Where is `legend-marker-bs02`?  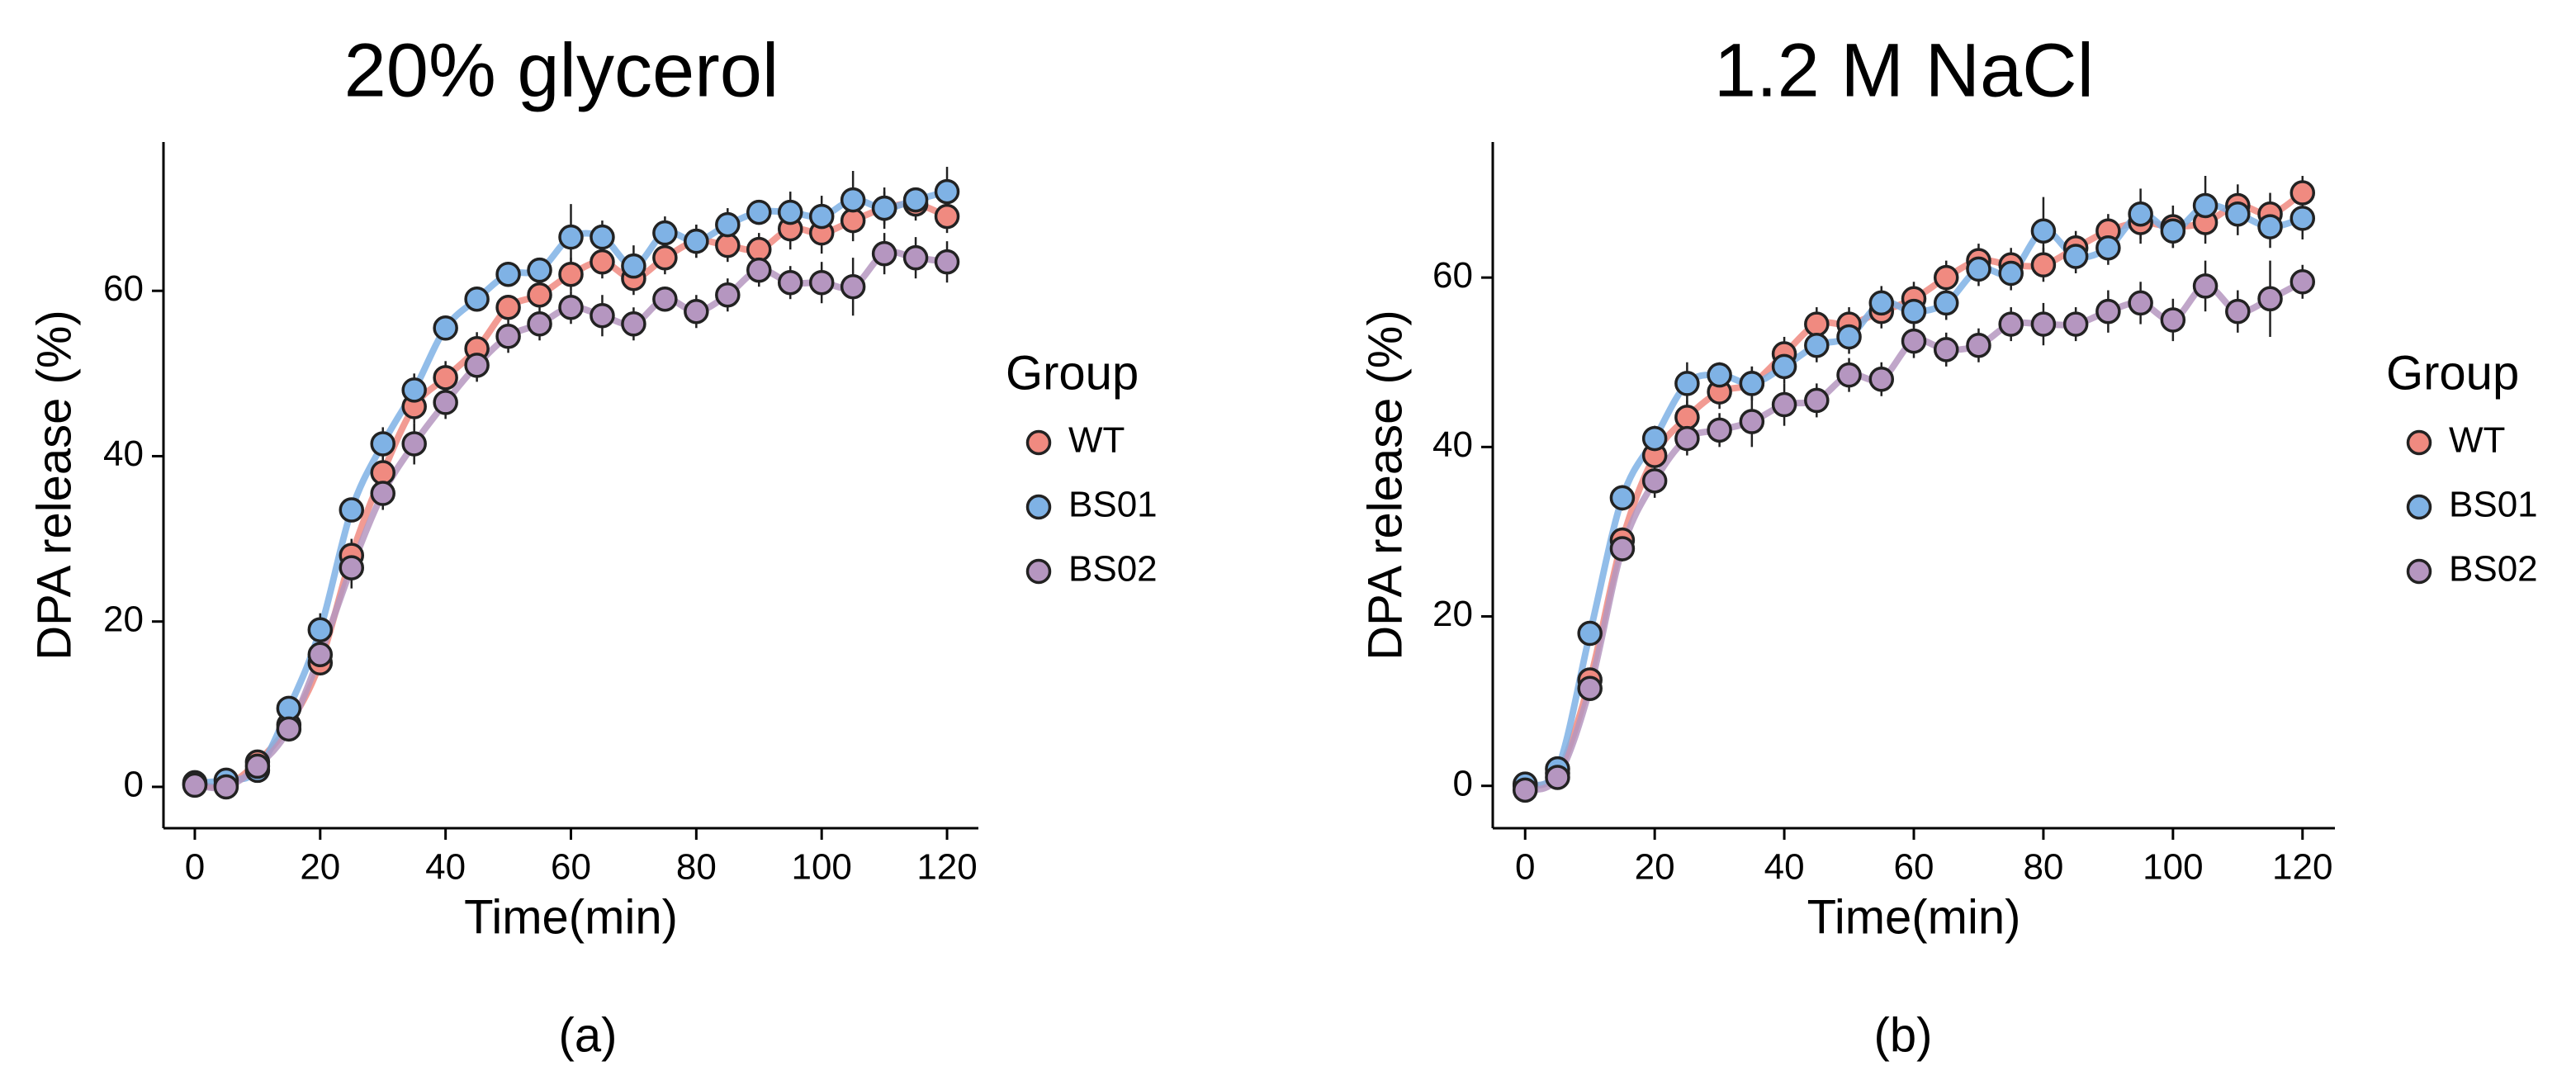 legend-marker-bs02 is located at coordinates (2419, 571).